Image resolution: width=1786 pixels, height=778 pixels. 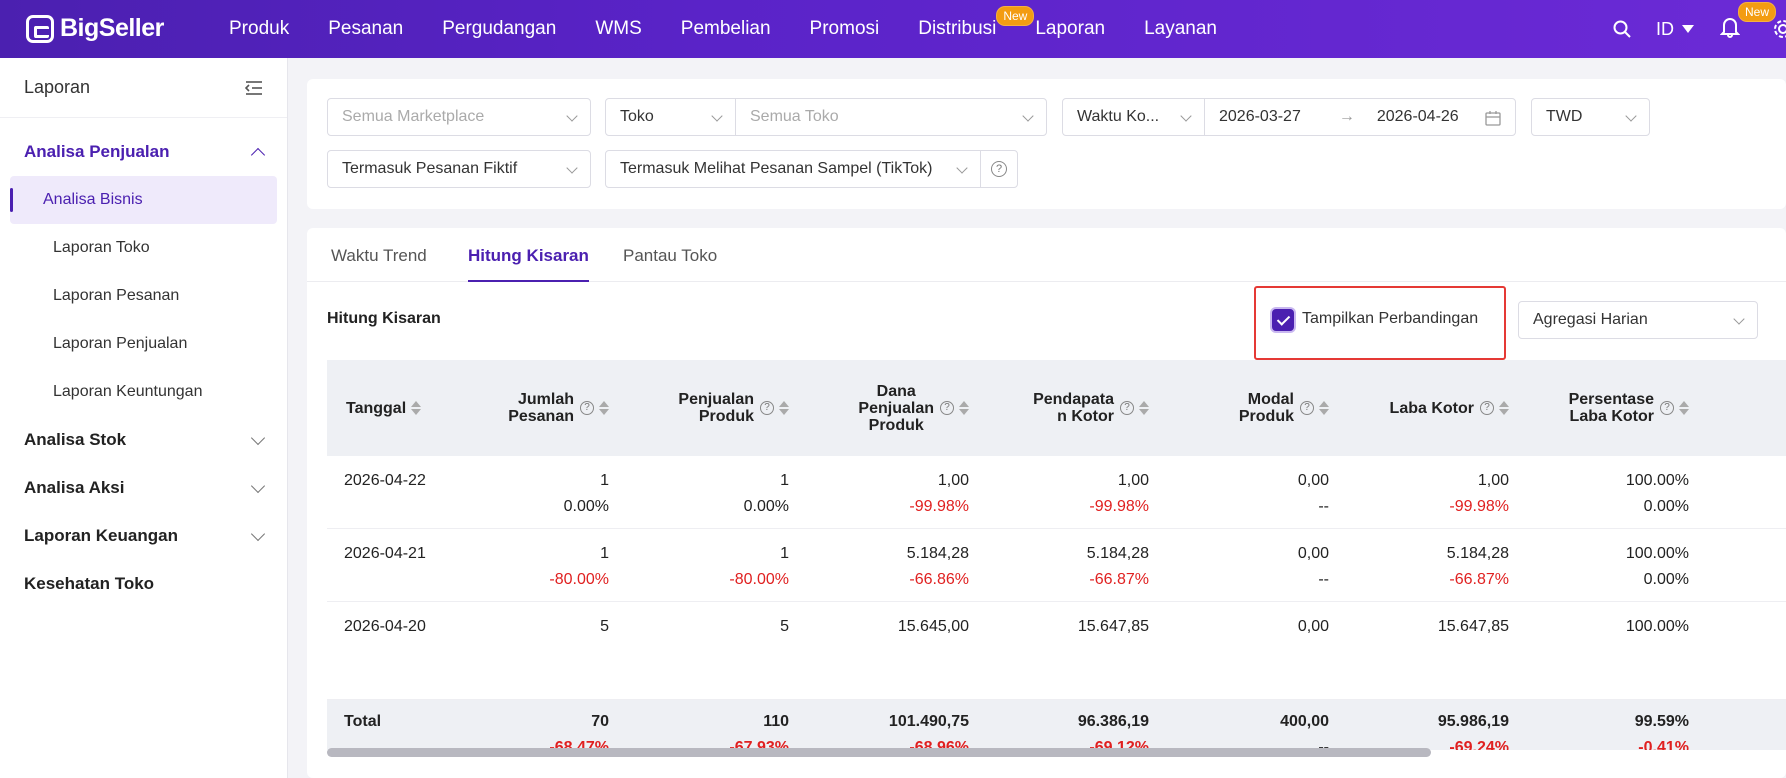 What do you see at coordinates (101, 247) in the screenshot?
I see `sidebar-item-laporan-toko: Laporan Toko` at bounding box center [101, 247].